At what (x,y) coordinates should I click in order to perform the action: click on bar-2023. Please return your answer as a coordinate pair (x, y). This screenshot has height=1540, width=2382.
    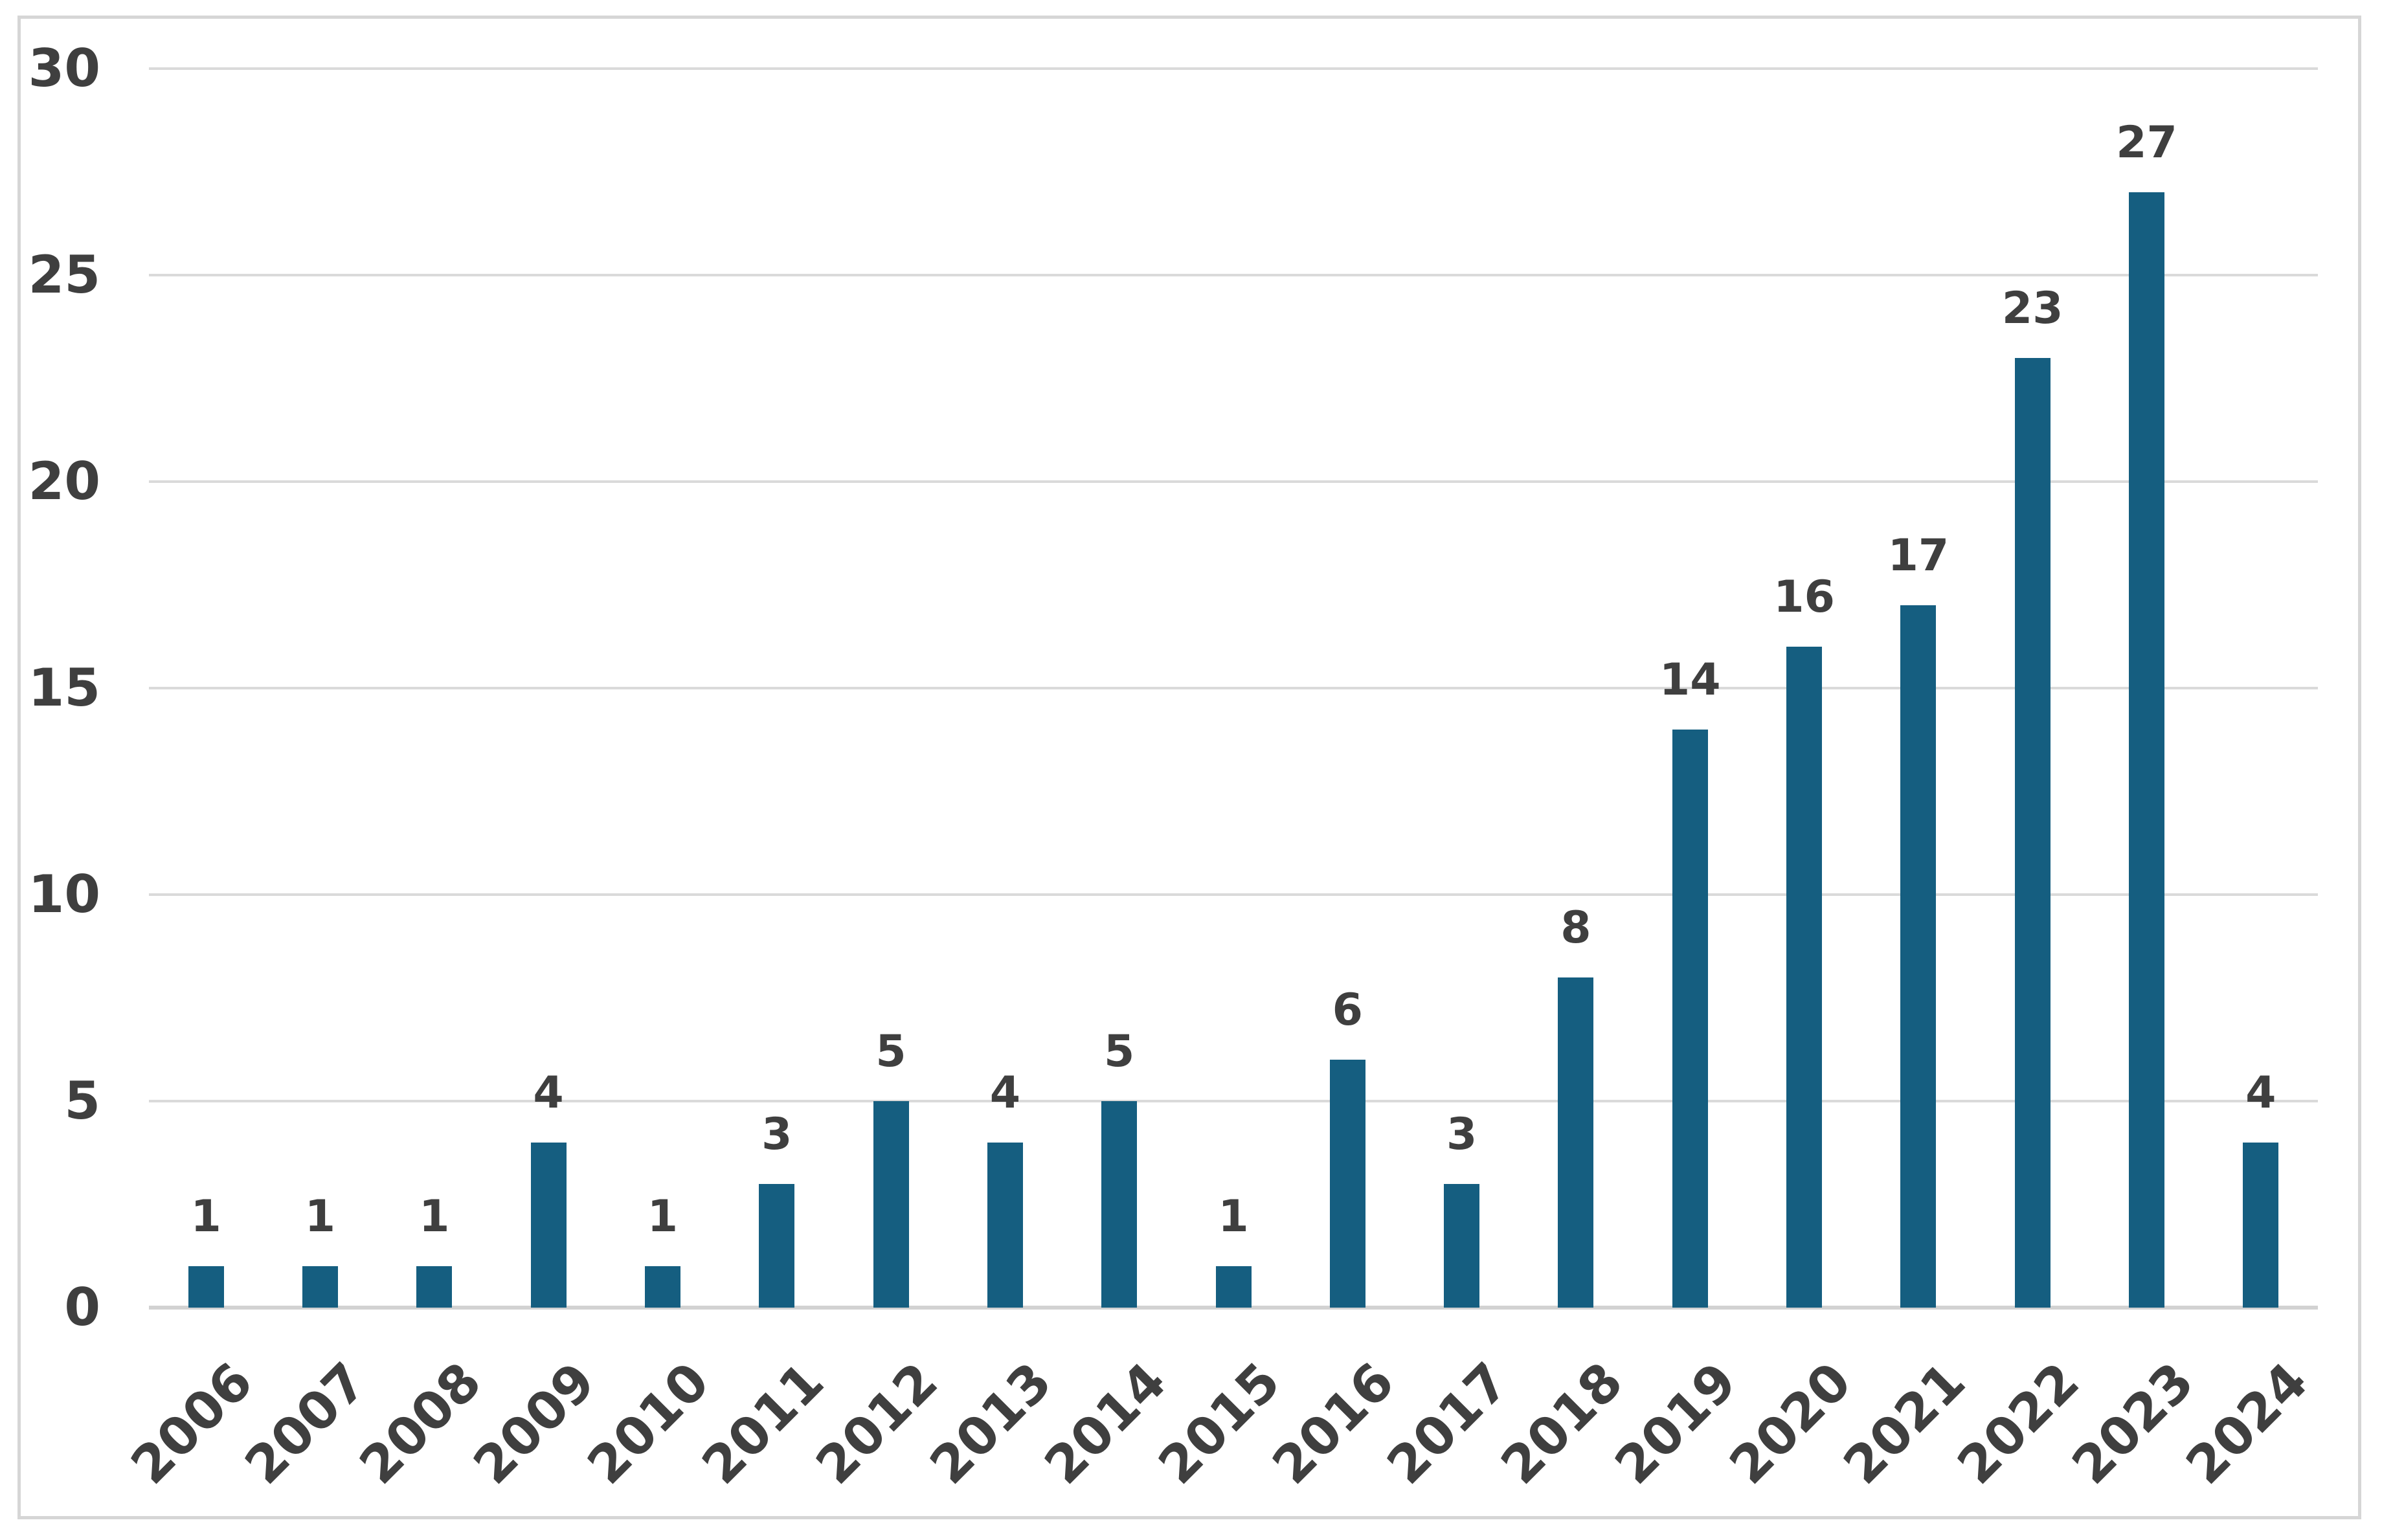
    Looking at the image, I should click on (2147, 750).